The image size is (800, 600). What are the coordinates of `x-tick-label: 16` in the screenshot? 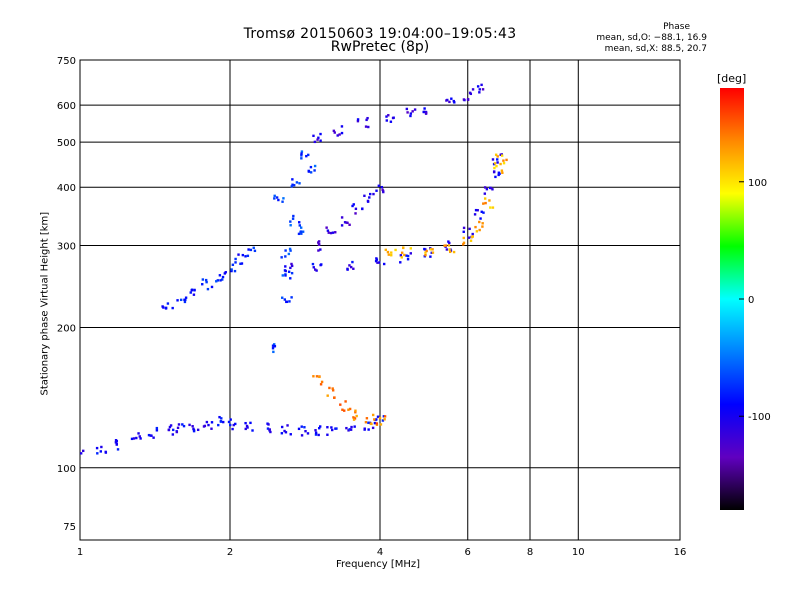 It's located at (680, 552).